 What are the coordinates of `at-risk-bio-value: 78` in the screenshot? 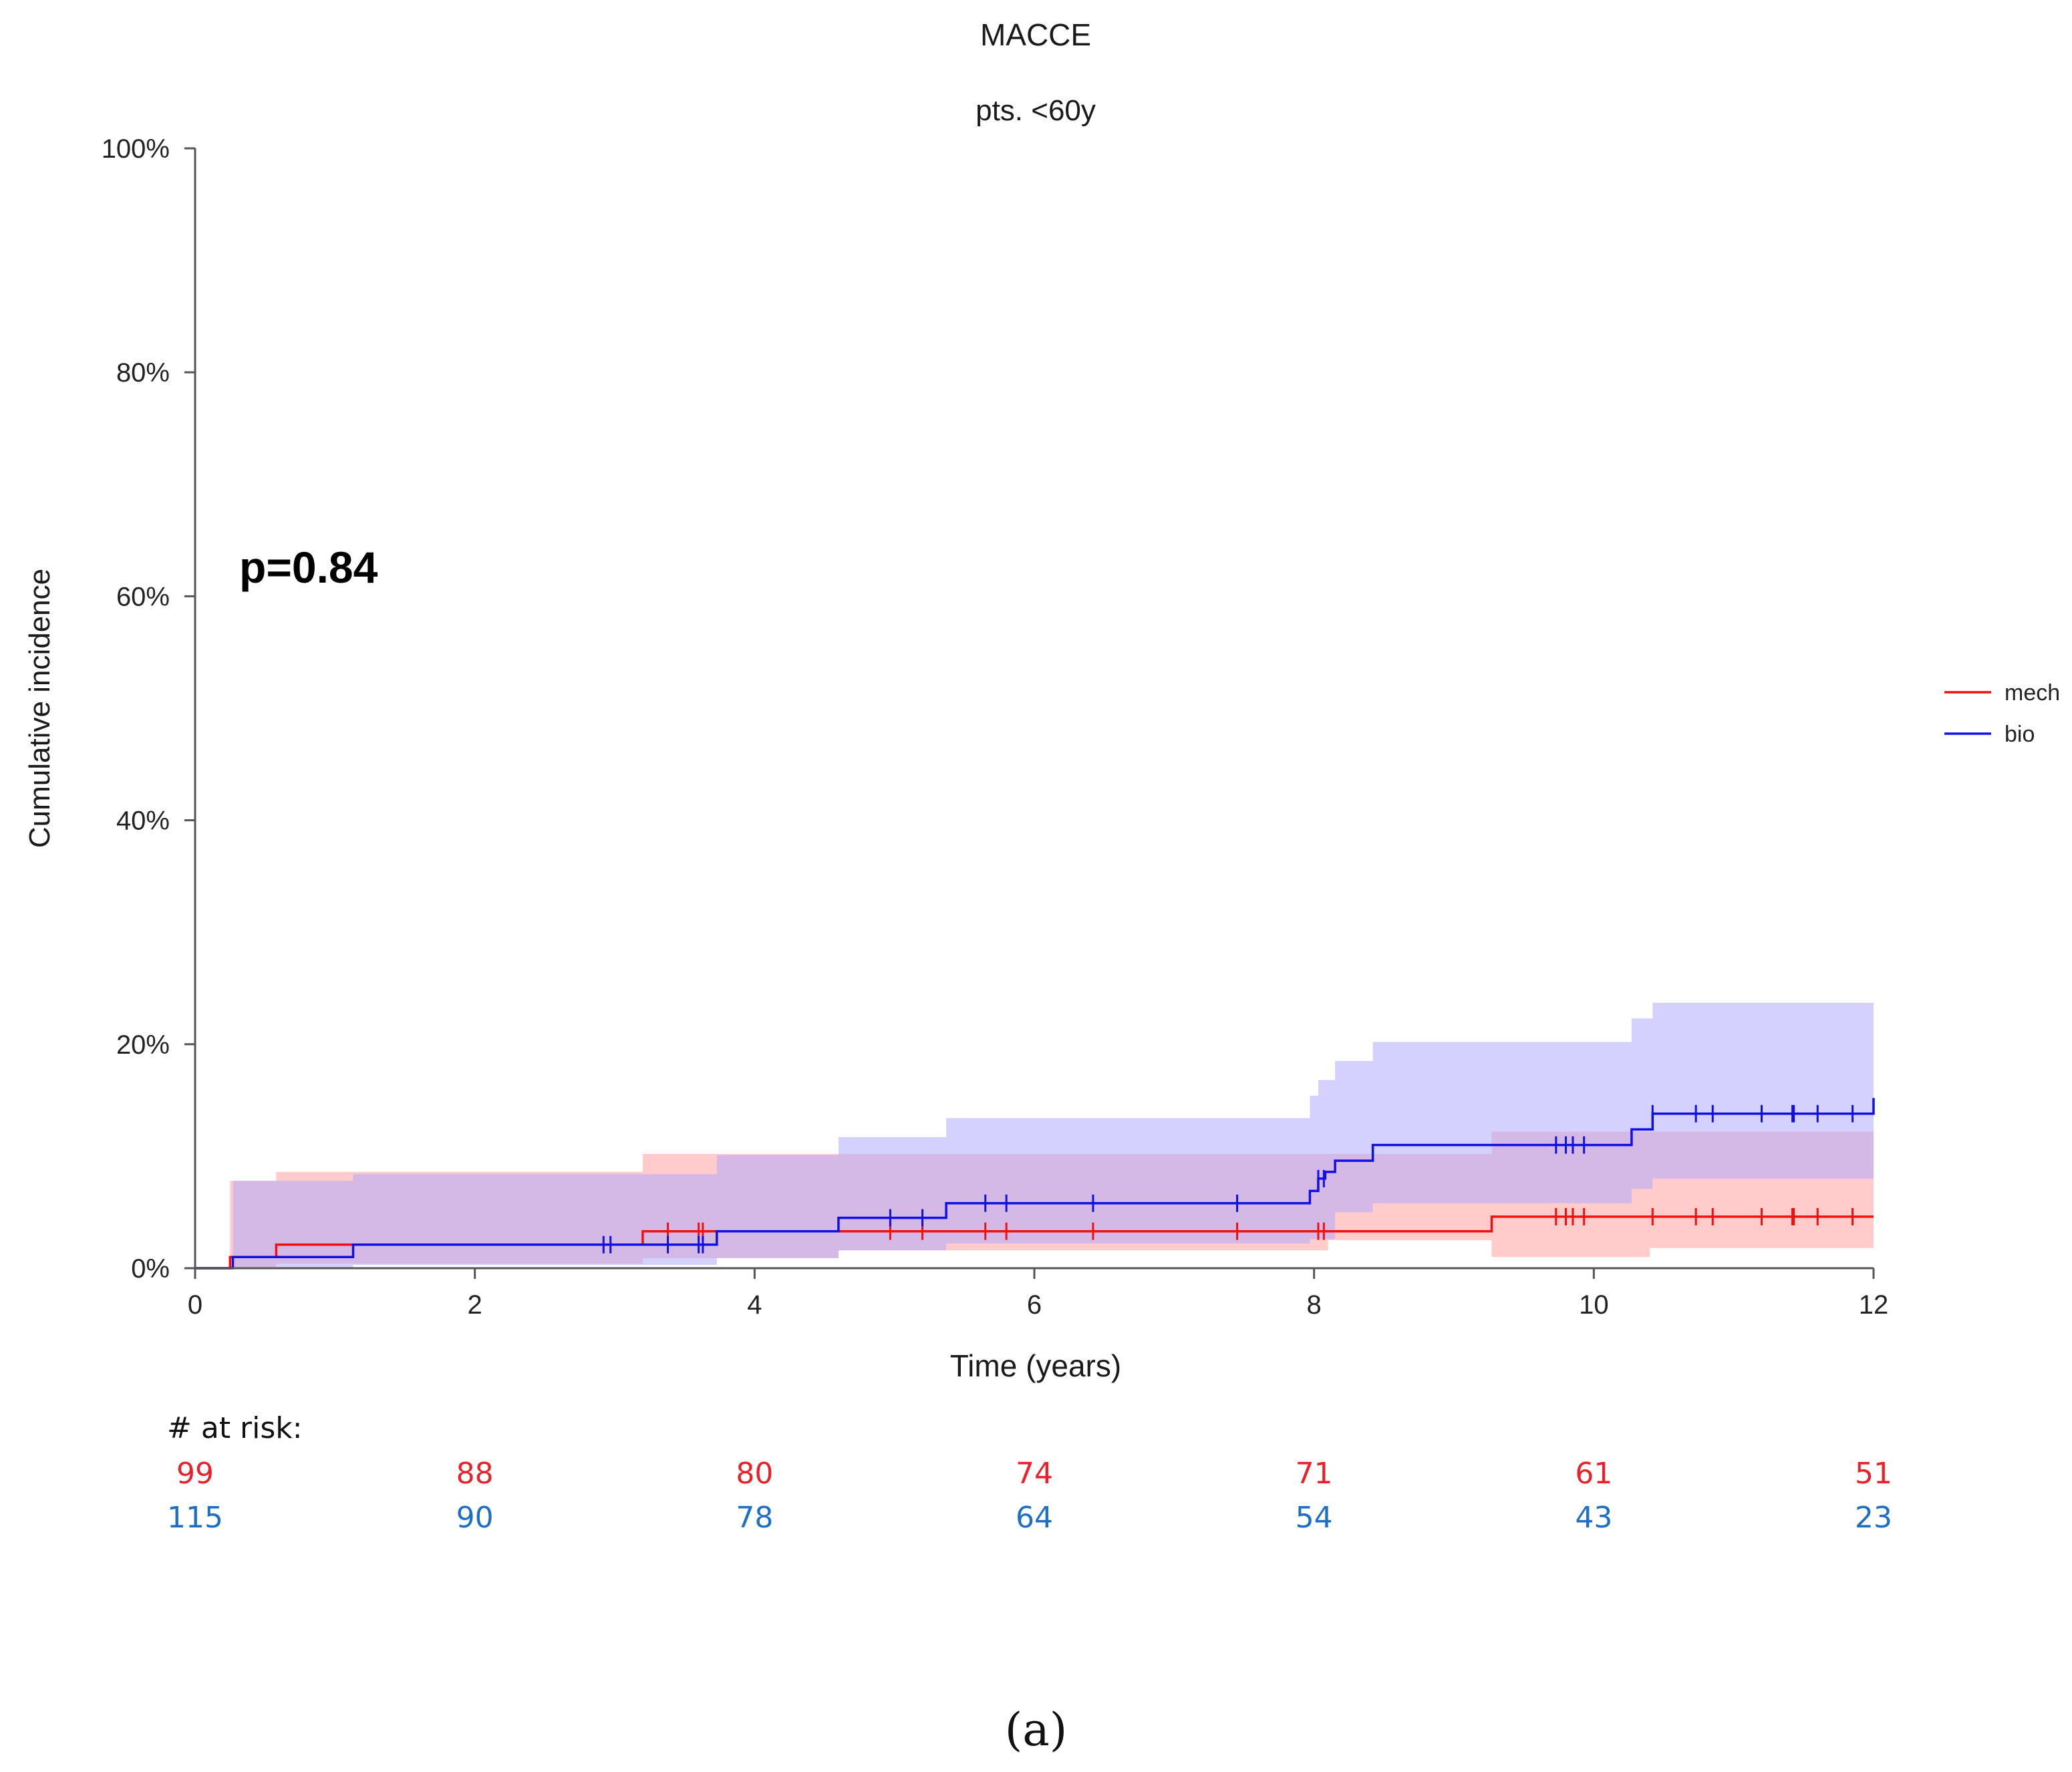 It's located at (755, 1518).